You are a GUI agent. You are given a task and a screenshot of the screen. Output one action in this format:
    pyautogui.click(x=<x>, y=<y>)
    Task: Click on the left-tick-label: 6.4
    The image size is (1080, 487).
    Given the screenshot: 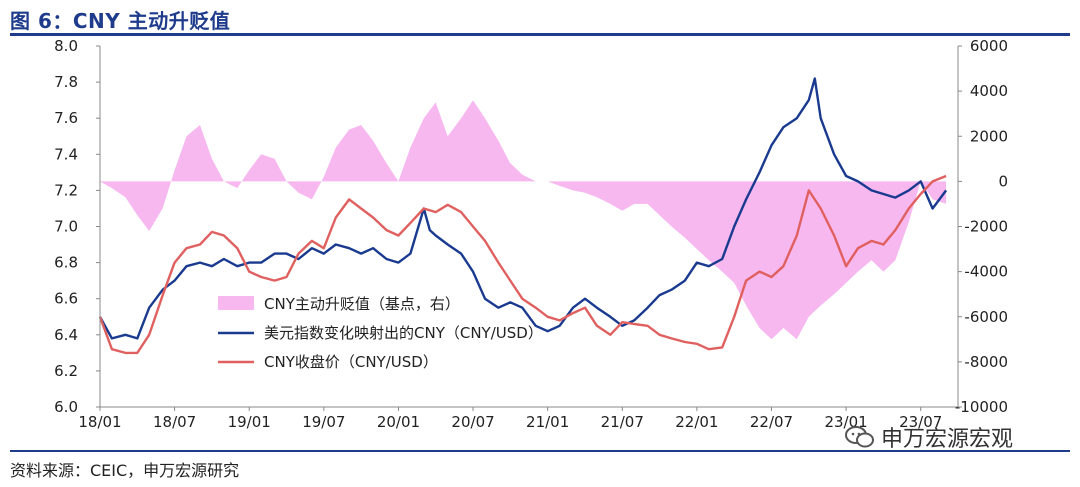 What is the action you would take?
    pyautogui.click(x=66, y=335)
    